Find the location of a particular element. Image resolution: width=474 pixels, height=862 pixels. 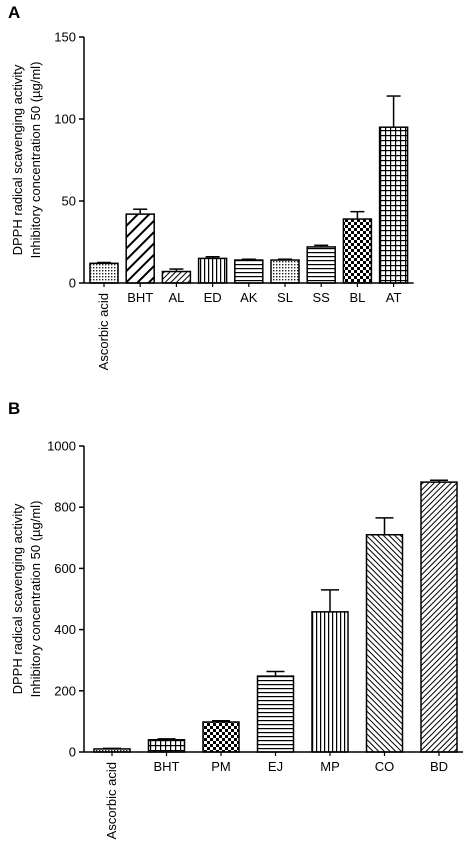

bar-mp is located at coordinates (330, 682).